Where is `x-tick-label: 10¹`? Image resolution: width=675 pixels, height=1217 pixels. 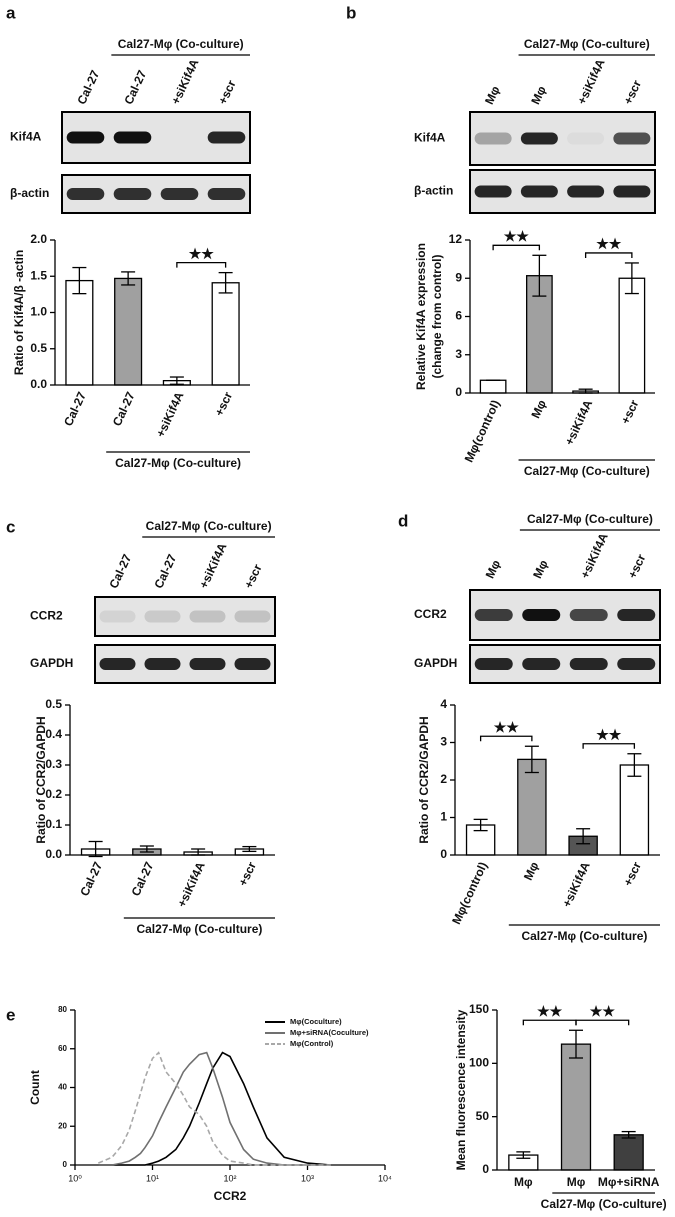 x-tick-label: 10¹ is located at coordinates (152, 1178).